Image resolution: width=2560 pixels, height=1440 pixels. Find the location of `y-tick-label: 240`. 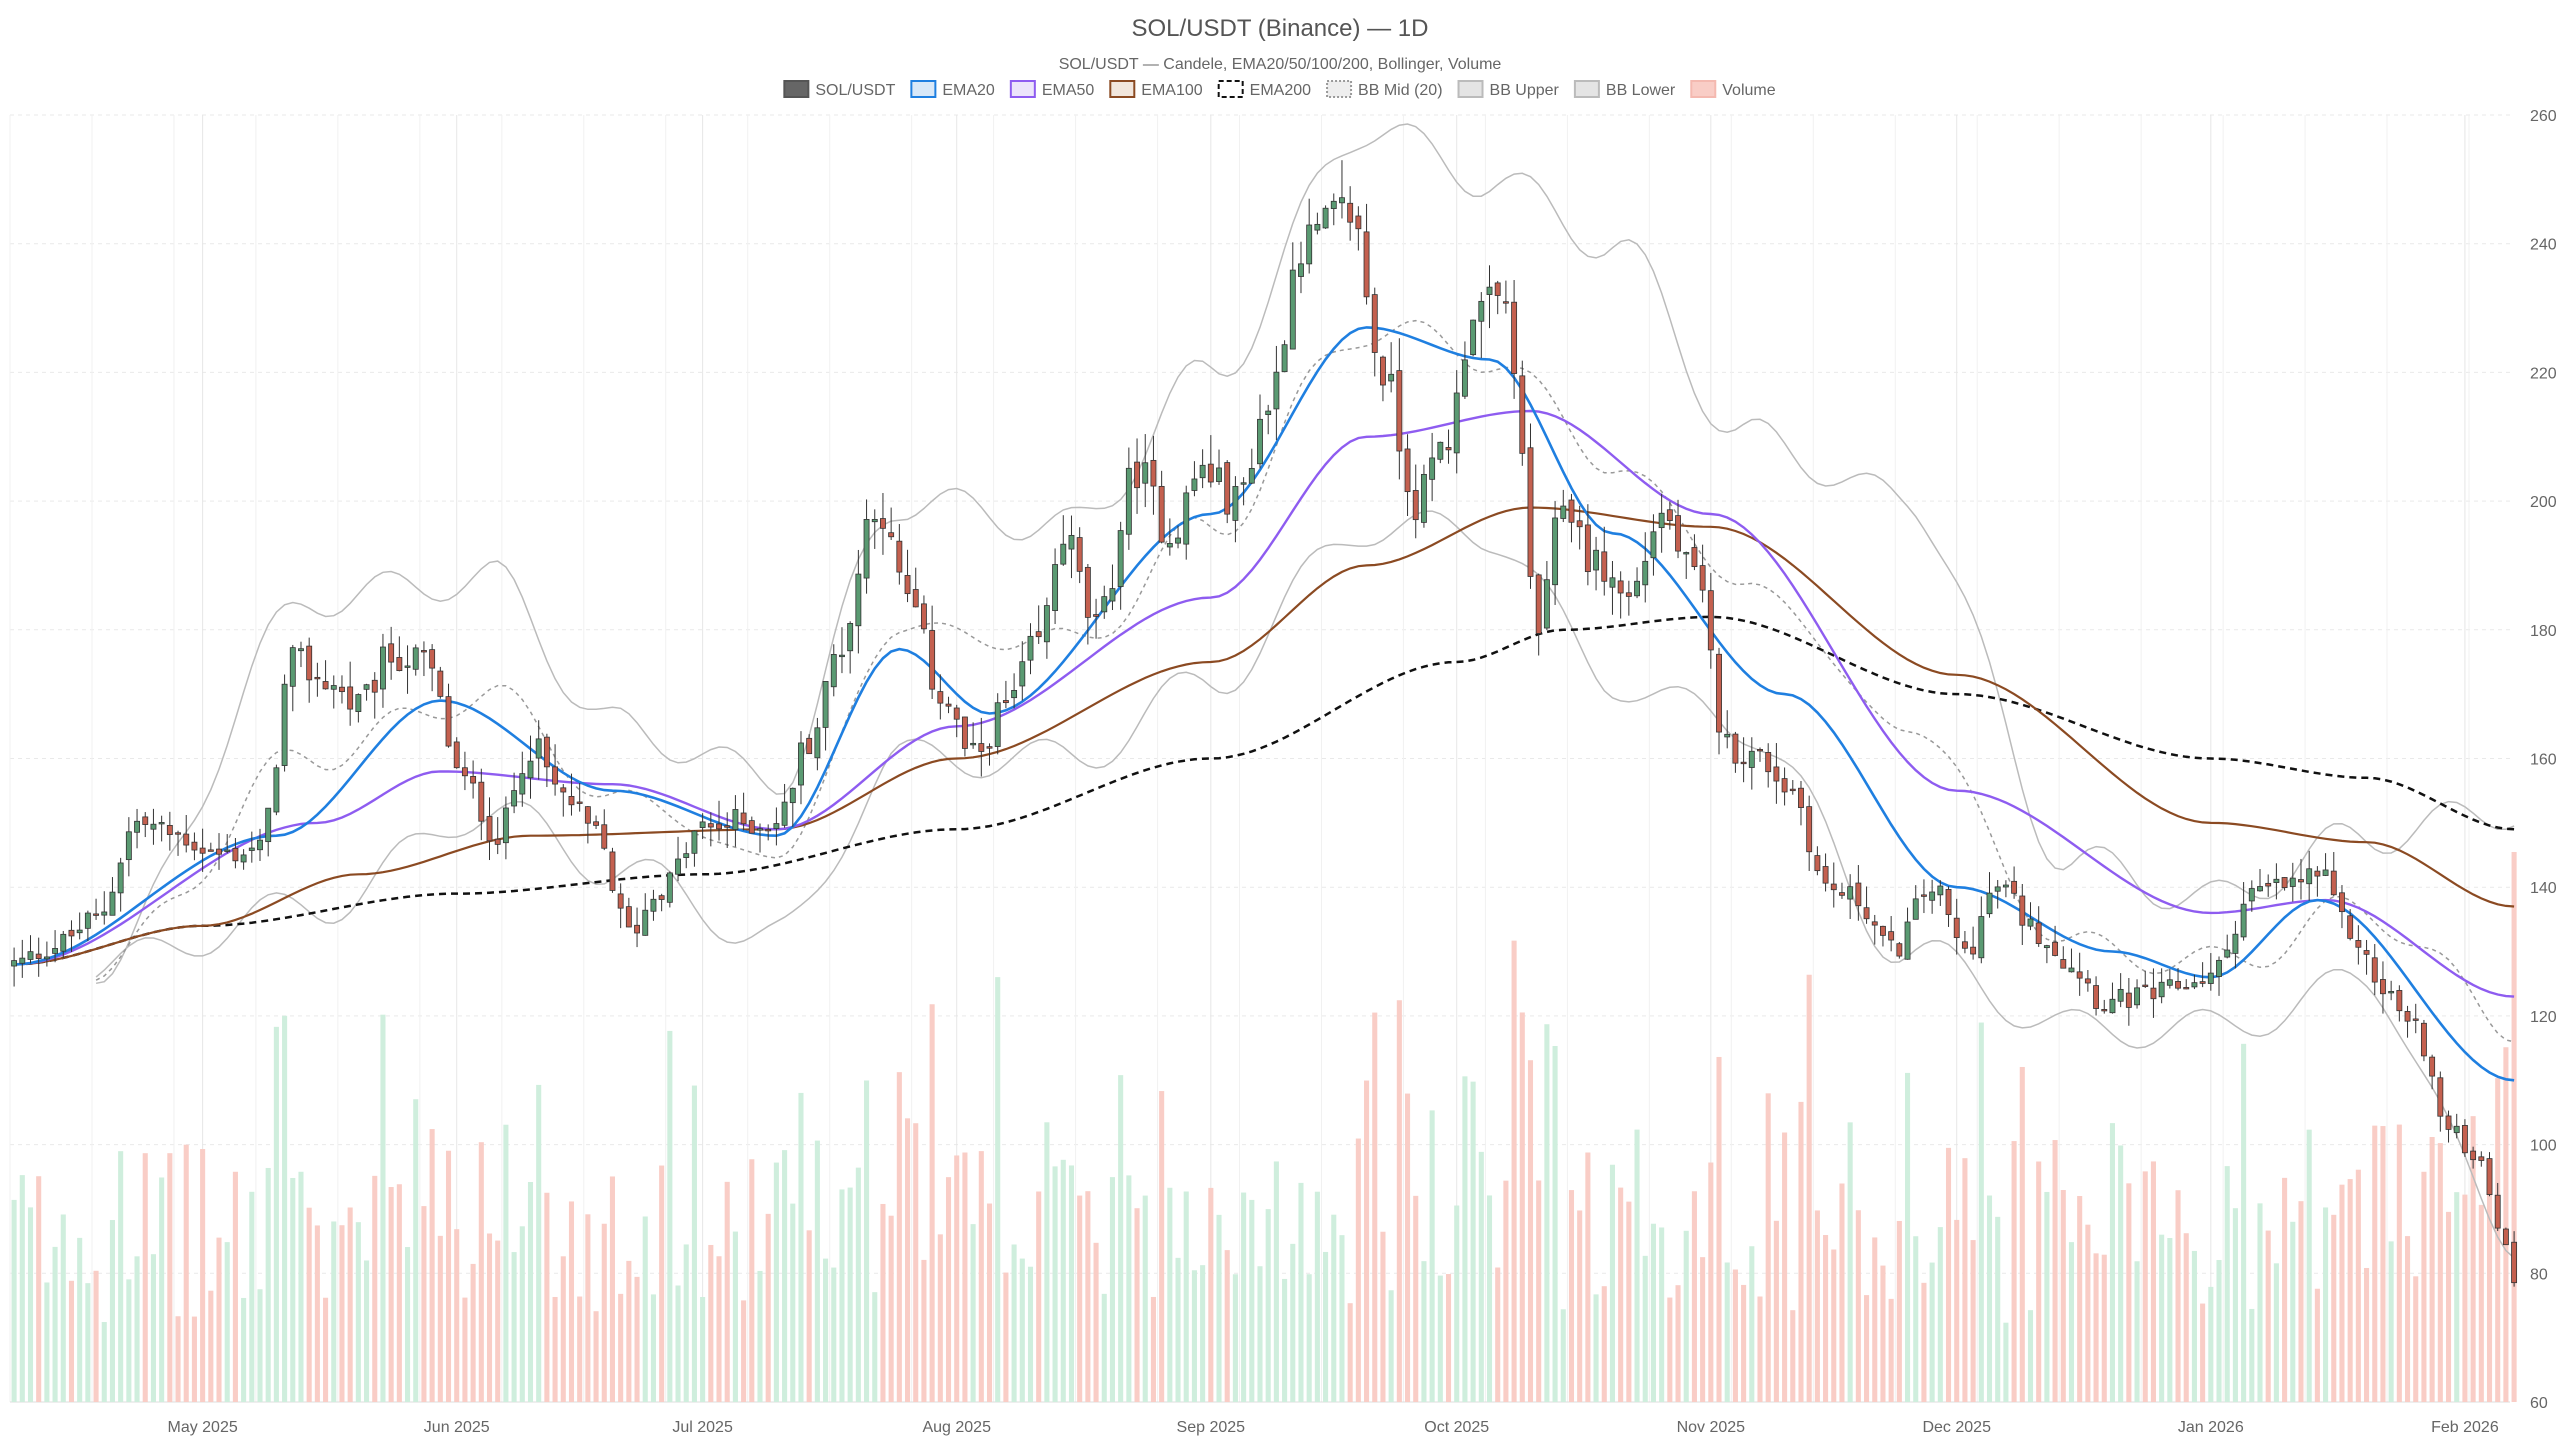

y-tick-label: 240 is located at coordinates (2543, 245).